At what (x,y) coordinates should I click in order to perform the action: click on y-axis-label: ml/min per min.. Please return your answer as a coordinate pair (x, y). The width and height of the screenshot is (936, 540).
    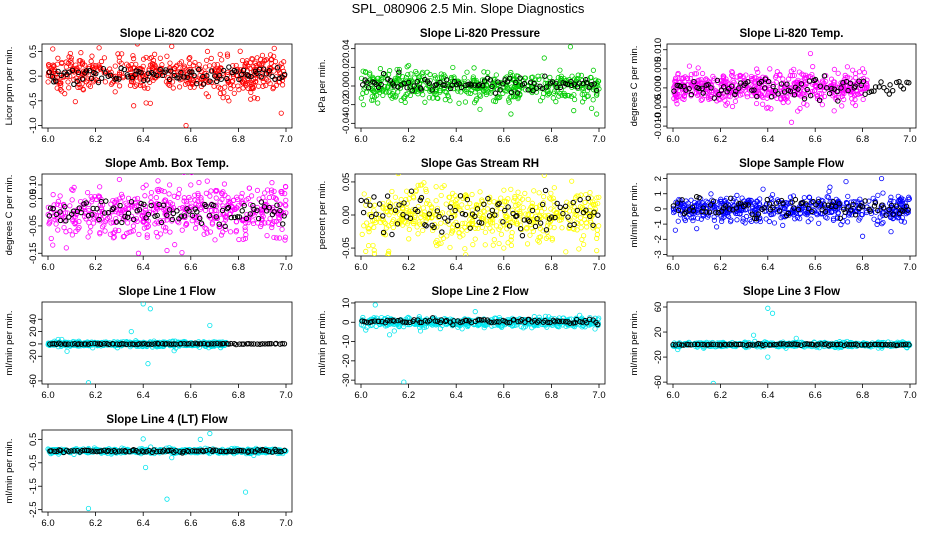
    Looking at the image, I should click on (9, 343).